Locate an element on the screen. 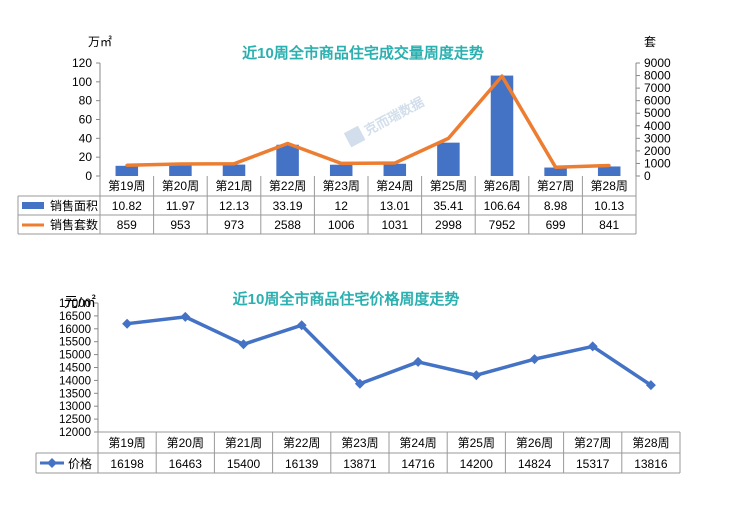 The image size is (740, 506). price-tick-label: 14000 is located at coordinates (75, 381).